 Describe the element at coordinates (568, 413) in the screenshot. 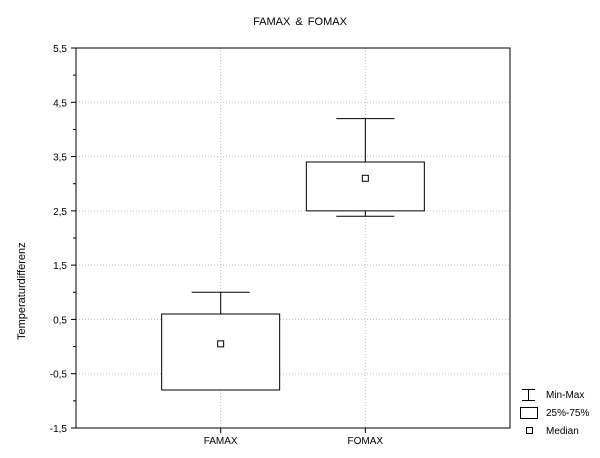

I see `legend-label-box: 25%-75%` at that location.